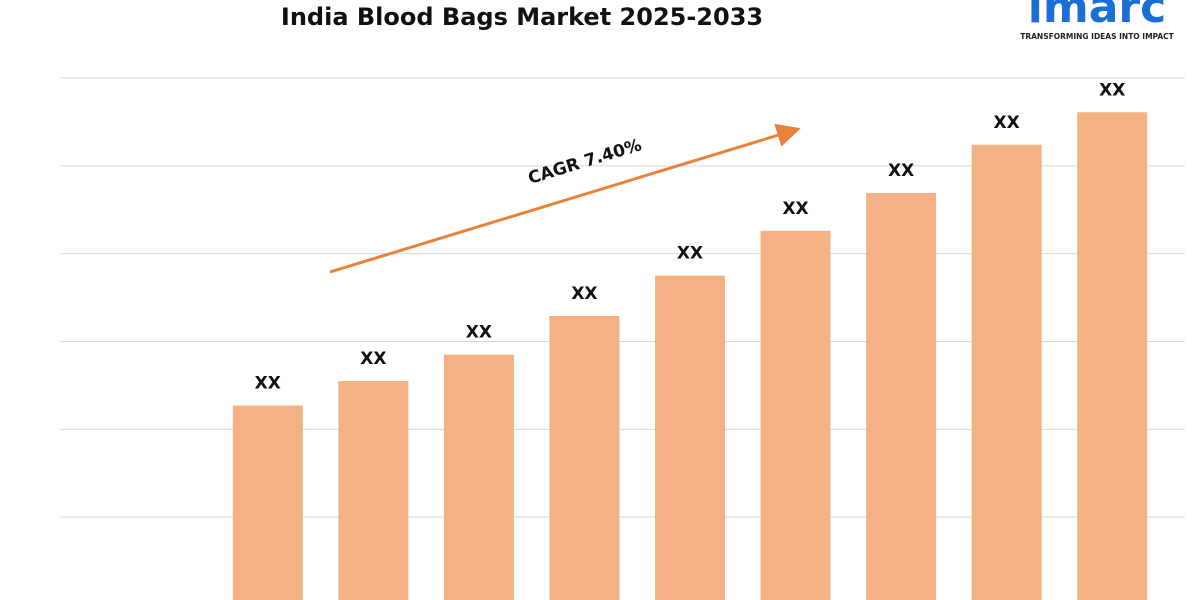 The width and height of the screenshot is (1200, 600). Describe the element at coordinates (1097, 36) in the screenshot. I see `logo-tagline: TRANSFORMING IDEAS INTO IMPACT` at that location.